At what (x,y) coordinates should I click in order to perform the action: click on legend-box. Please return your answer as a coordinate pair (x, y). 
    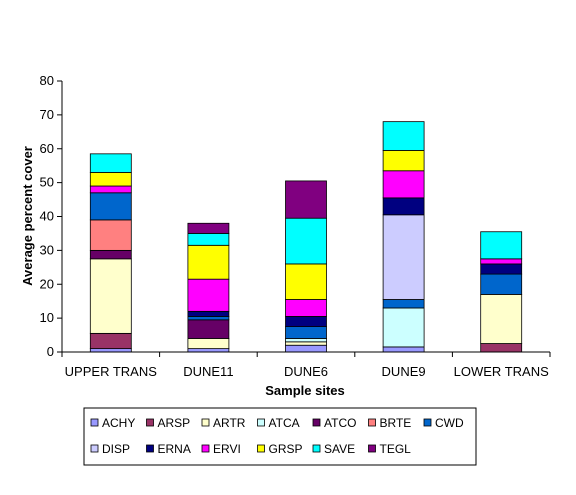
    Looking at the image, I should click on (280, 436).